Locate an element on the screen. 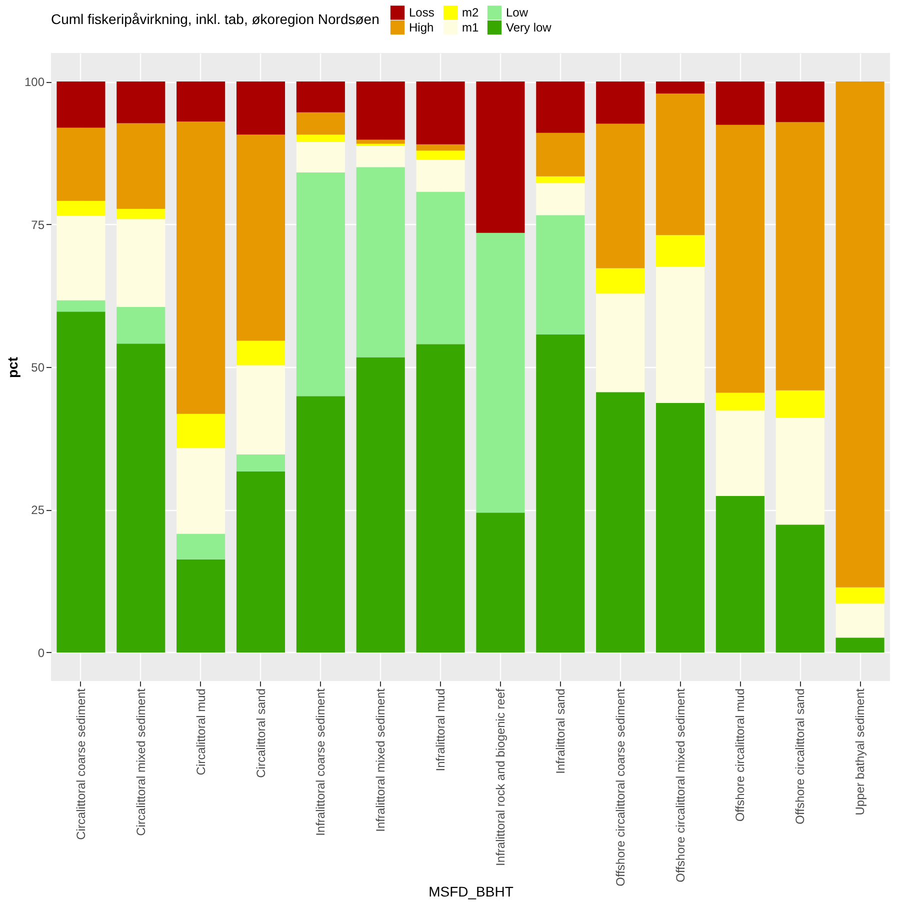 This screenshot has height=908, width=899. legend-label: m1 is located at coordinates (470, 27).